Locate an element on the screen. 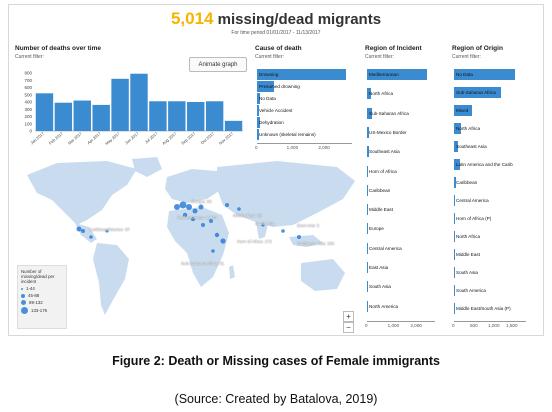 This screenshot has width=552, height=412. category-label: Central America is located at coordinates (472, 200).